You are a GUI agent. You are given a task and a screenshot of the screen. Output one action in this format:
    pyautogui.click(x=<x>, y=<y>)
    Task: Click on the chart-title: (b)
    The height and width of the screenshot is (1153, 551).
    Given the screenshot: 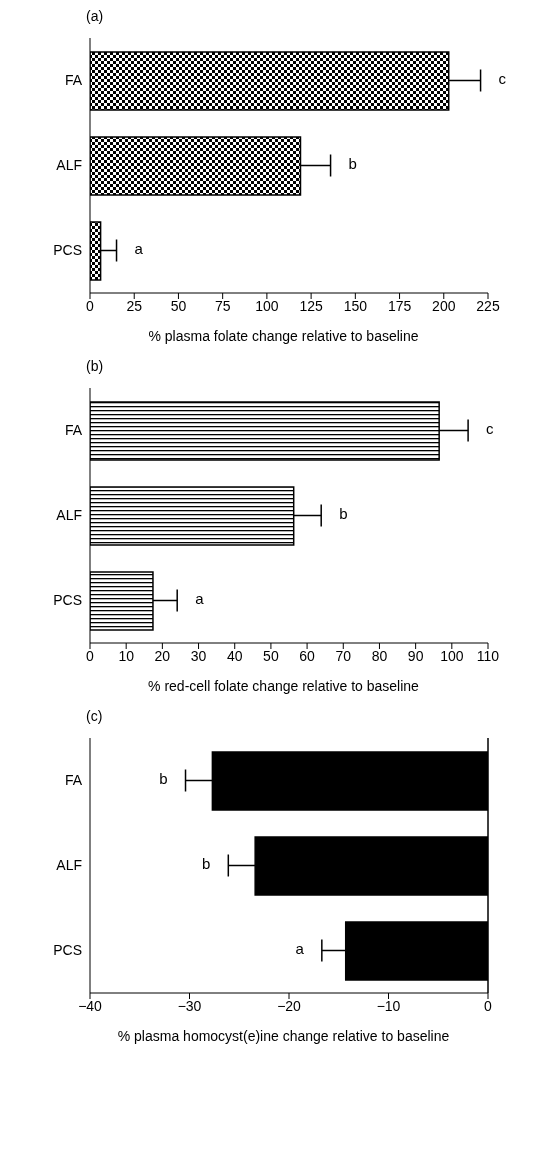 What is the action you would take?
    pyautogui.click(x=95, y=367)
    